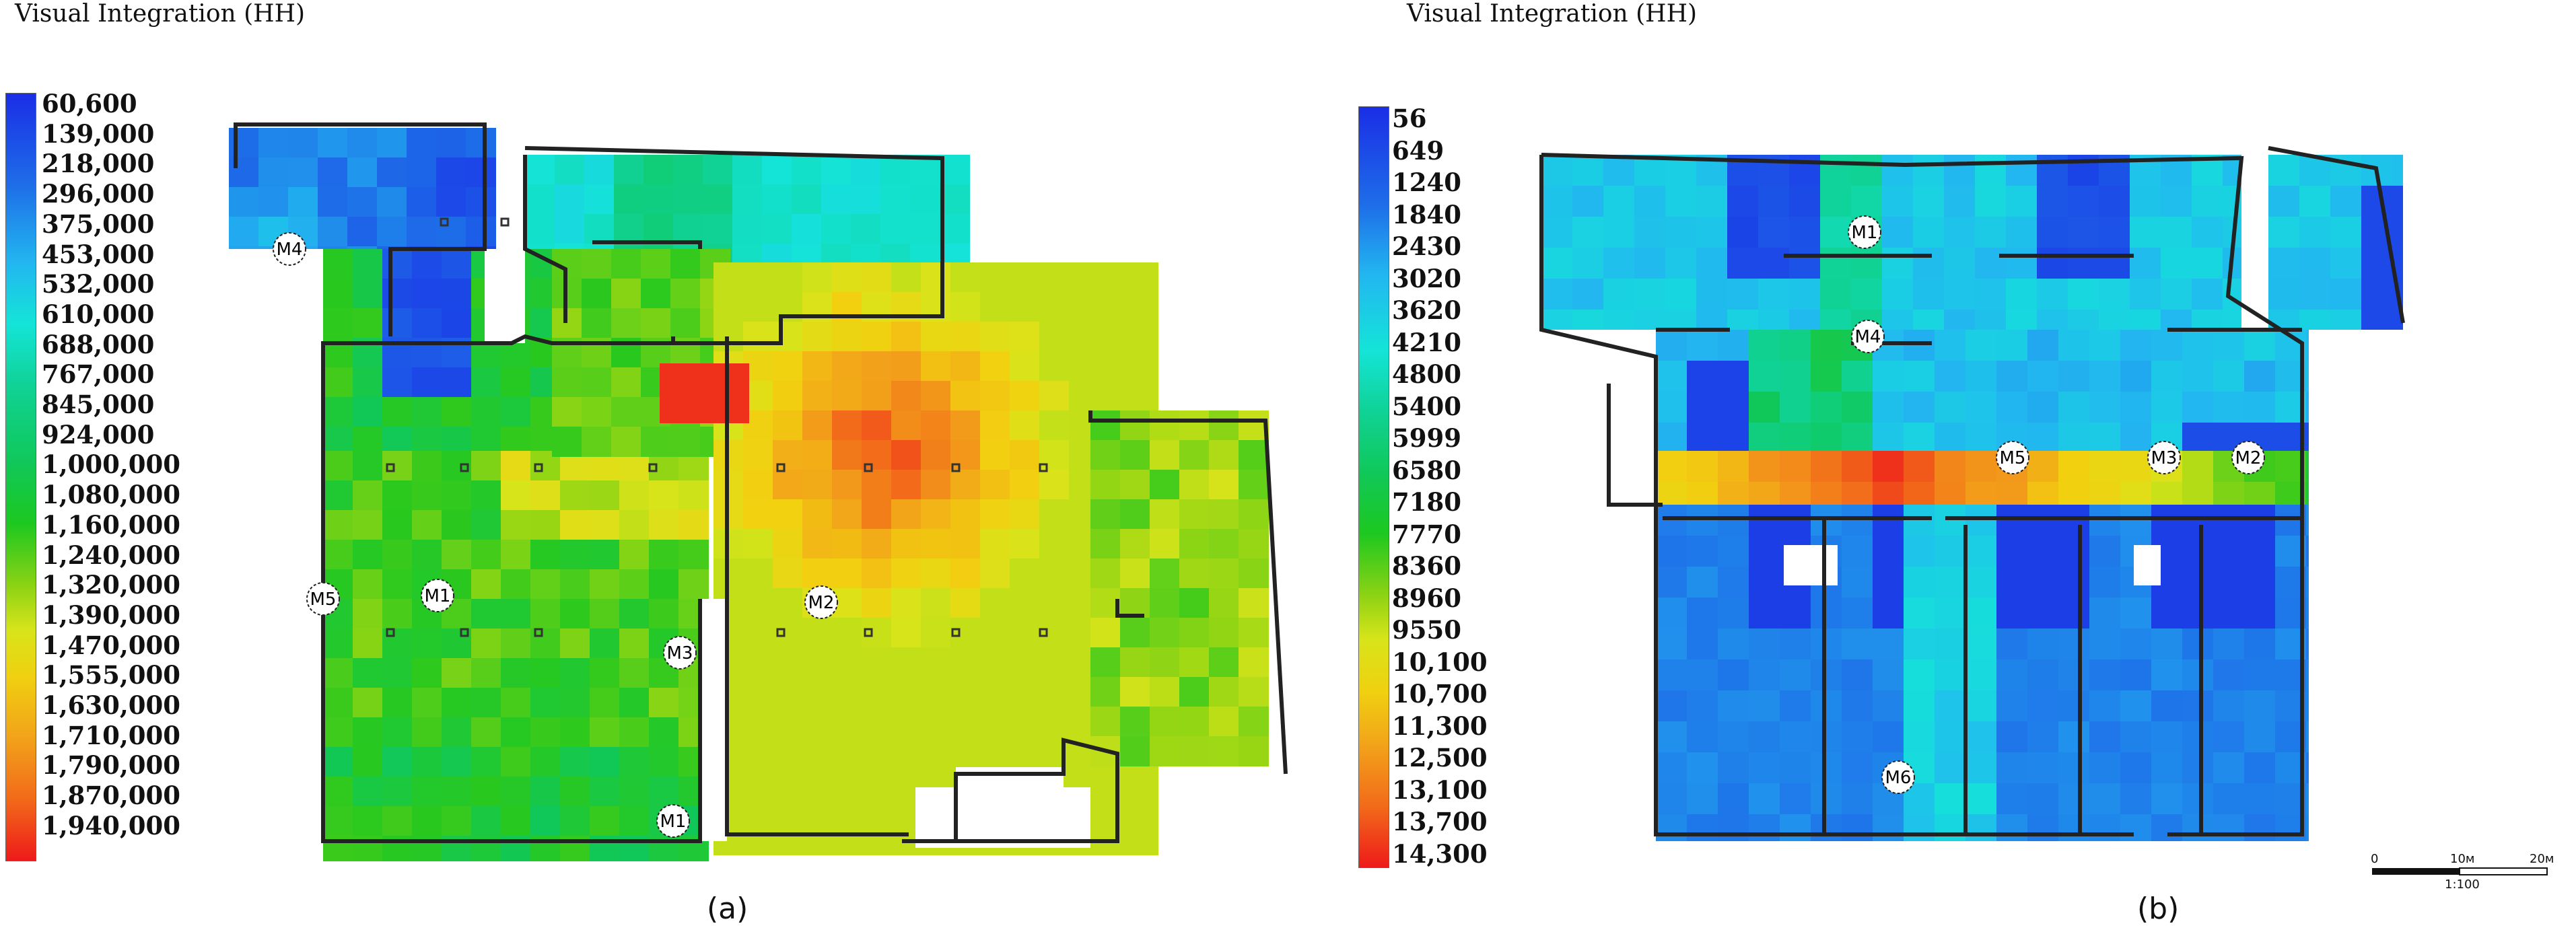  I want to click on svg-text: M6, so click(1898, 778).